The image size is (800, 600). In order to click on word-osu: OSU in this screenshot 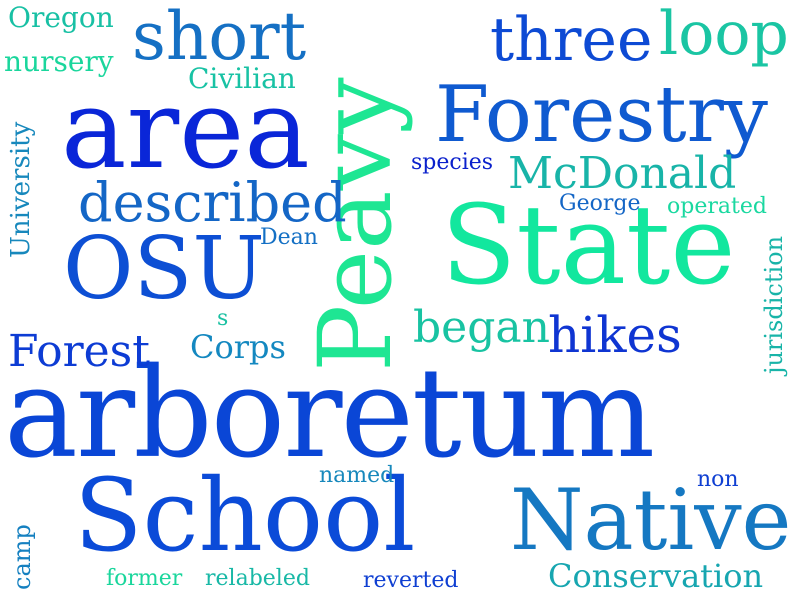, I will do `click(164, 269)`.